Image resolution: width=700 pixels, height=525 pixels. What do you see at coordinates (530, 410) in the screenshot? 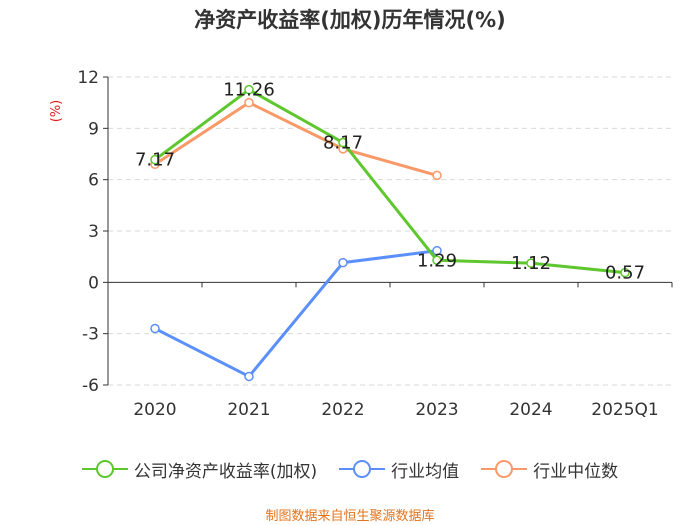
I see `x-tick-label: 2024` at bounding box center [530, 410].